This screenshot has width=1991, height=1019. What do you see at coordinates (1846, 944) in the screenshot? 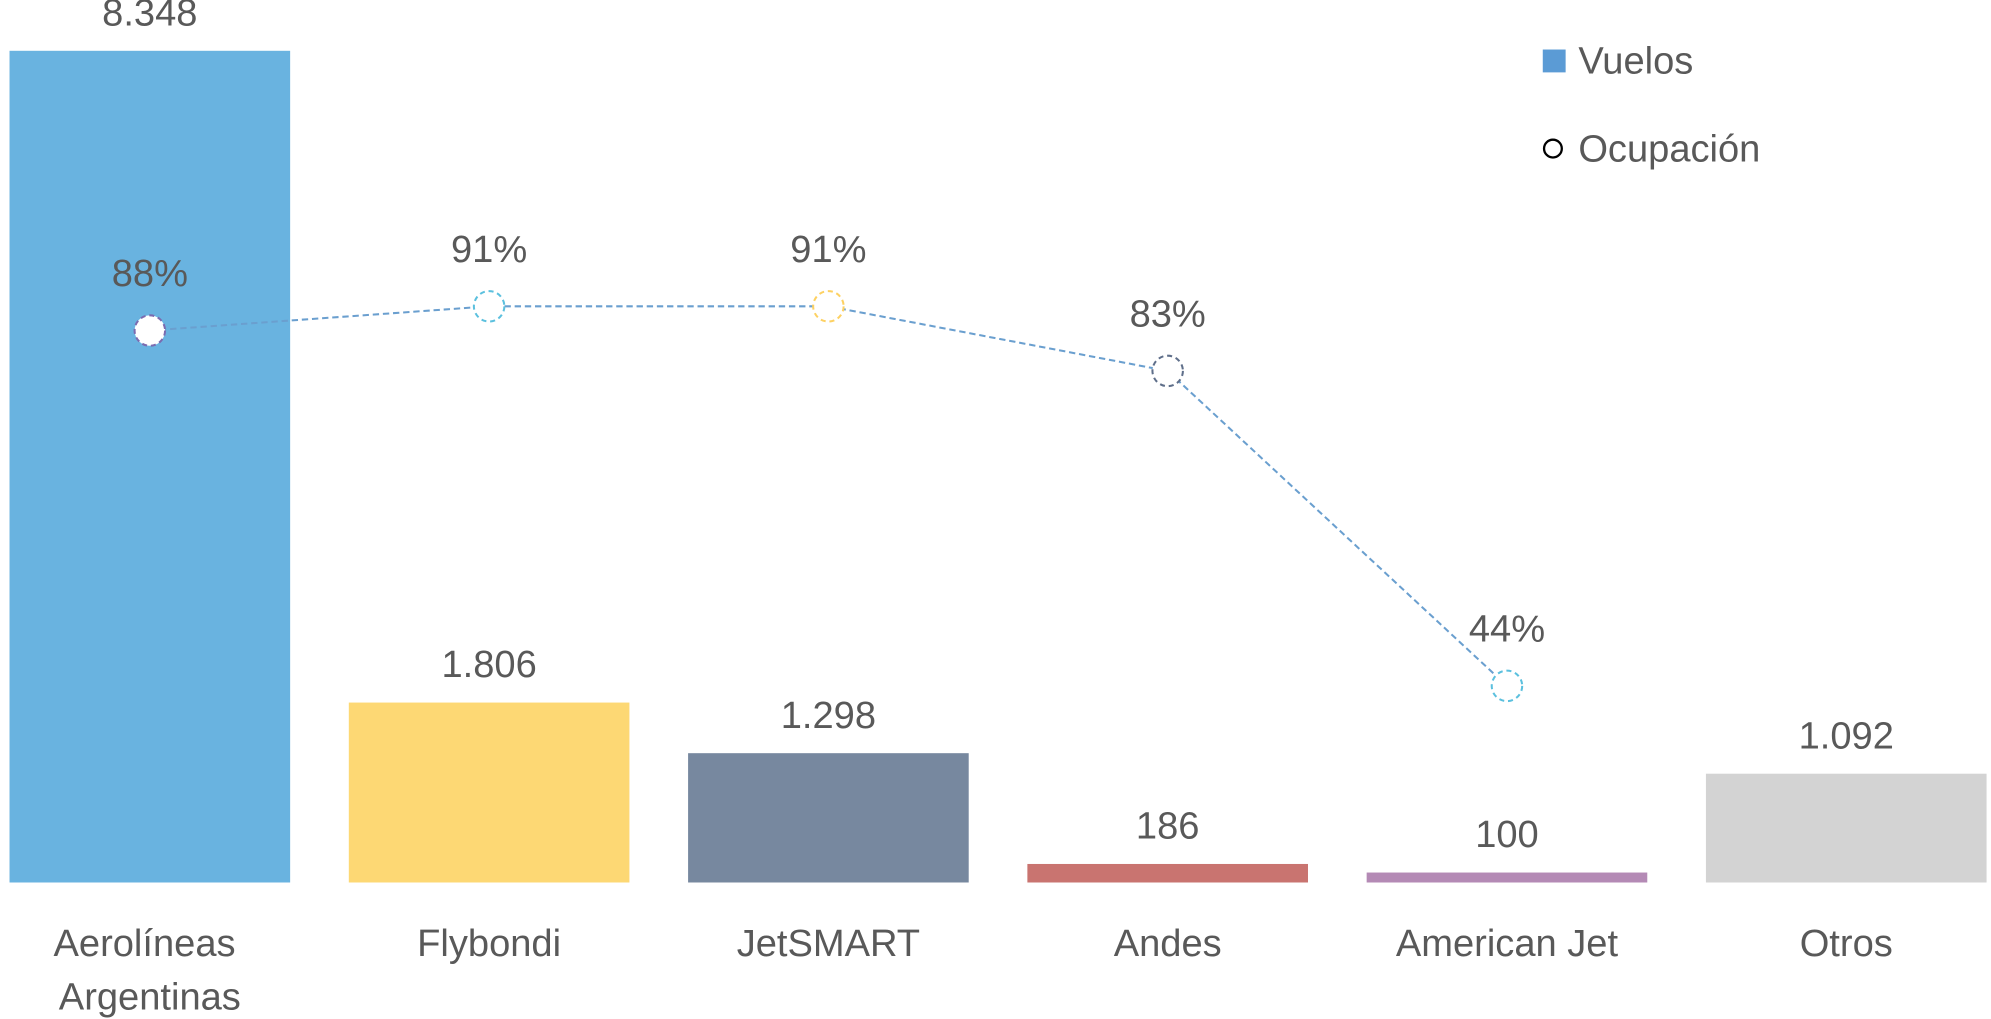
I see `x-tick-label: Otros` at bounding box center [1846, 944].